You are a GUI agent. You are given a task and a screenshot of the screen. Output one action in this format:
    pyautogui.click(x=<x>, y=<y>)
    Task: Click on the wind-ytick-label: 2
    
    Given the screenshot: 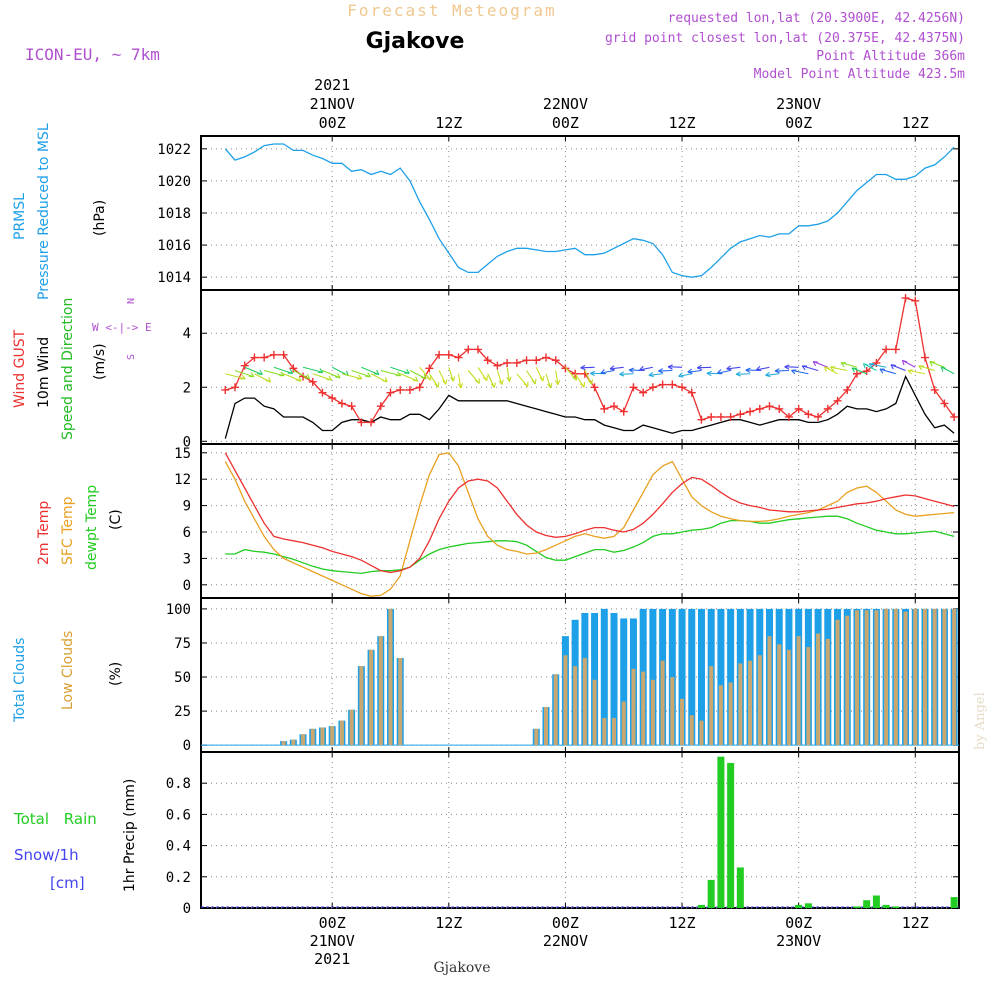 What is the action you would take?
    pyautogui.click(x=187, y=388)
    